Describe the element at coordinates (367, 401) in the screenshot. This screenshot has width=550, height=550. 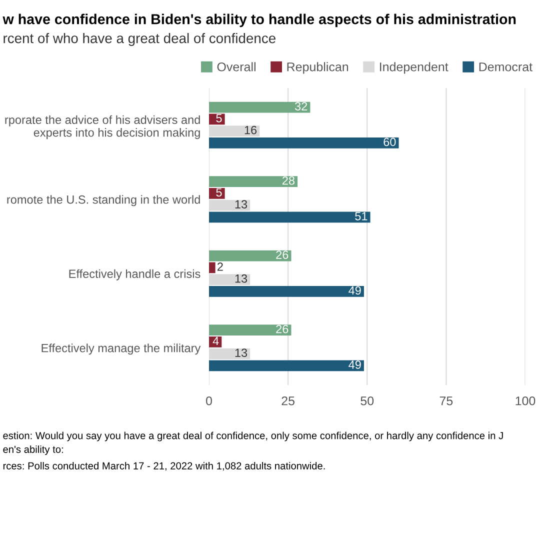
I see `x-tick-label: 50` at that location.